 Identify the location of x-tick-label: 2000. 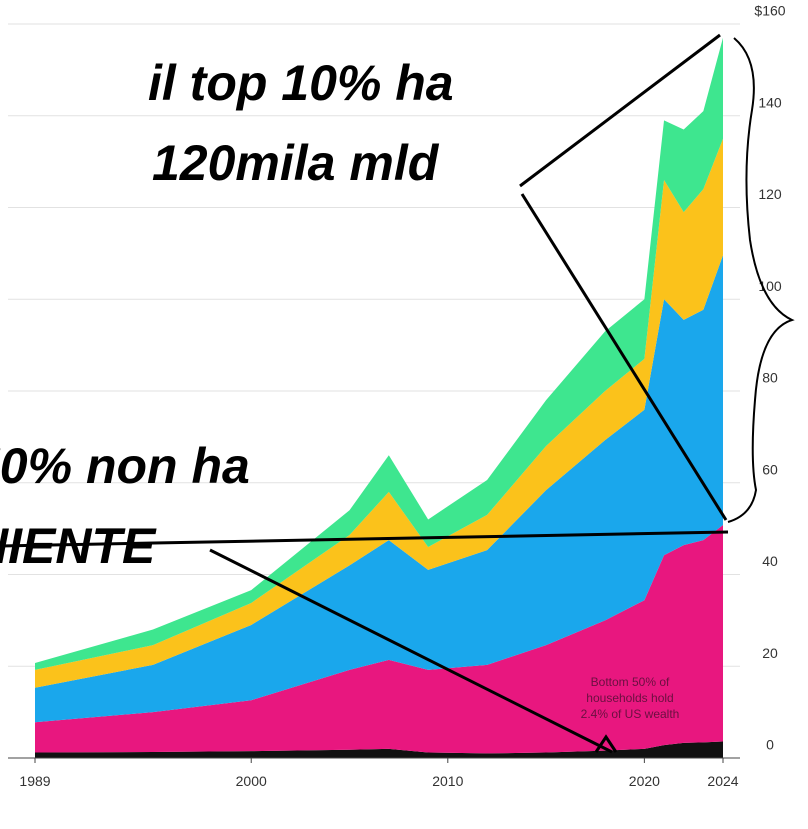
(251, 781).